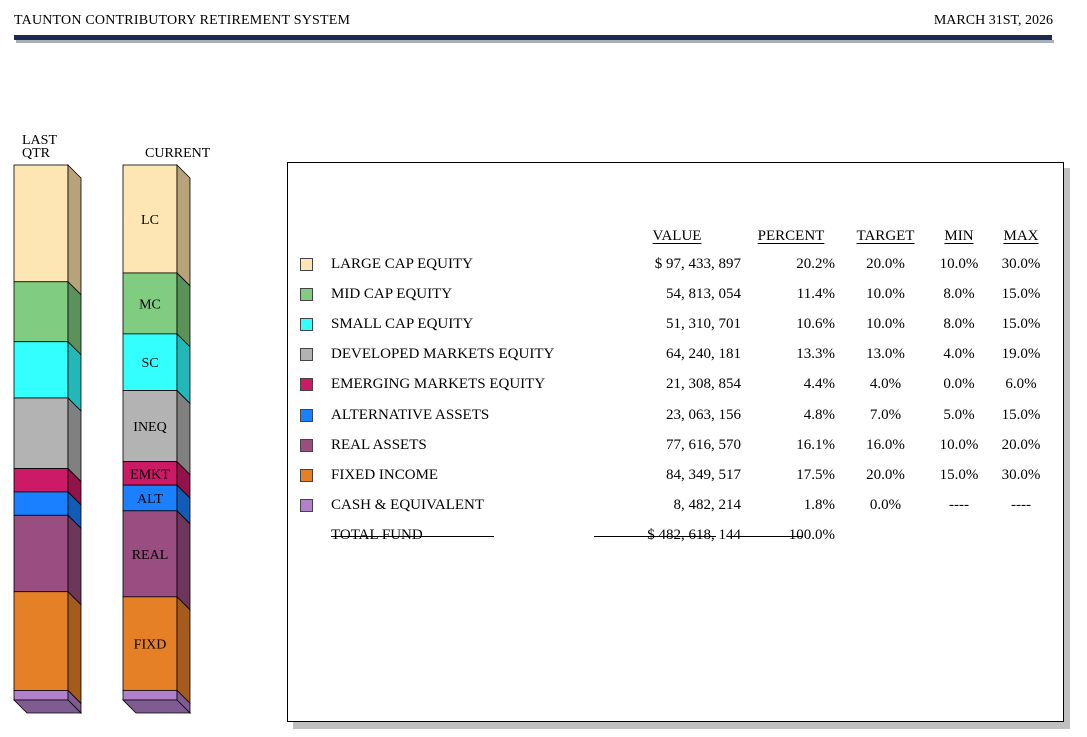  I want to click on total-percent: 100.0%, so click(811, 535).